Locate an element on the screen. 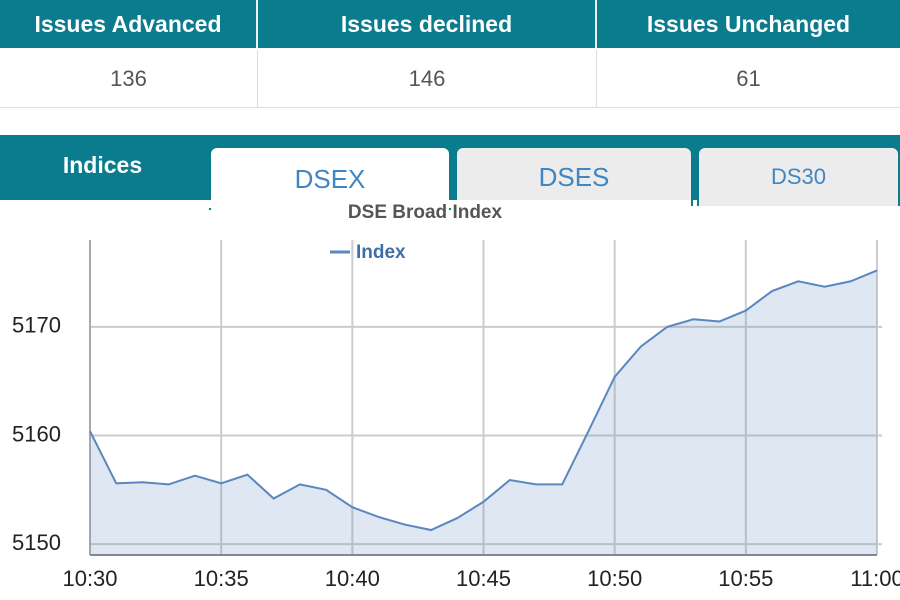 The height and width of the screenshot is (600, 900). tab-joint is located at coordinates (450, 204).